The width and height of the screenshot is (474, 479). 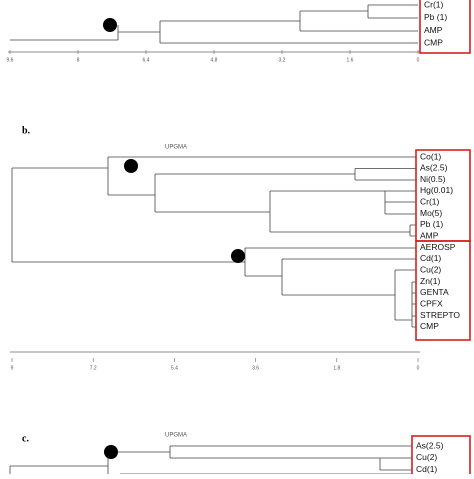 What do you see at coordinates (174, 368) in the screenshot?
I see `tick-label: 5.4` at bounding box center [174, 368].